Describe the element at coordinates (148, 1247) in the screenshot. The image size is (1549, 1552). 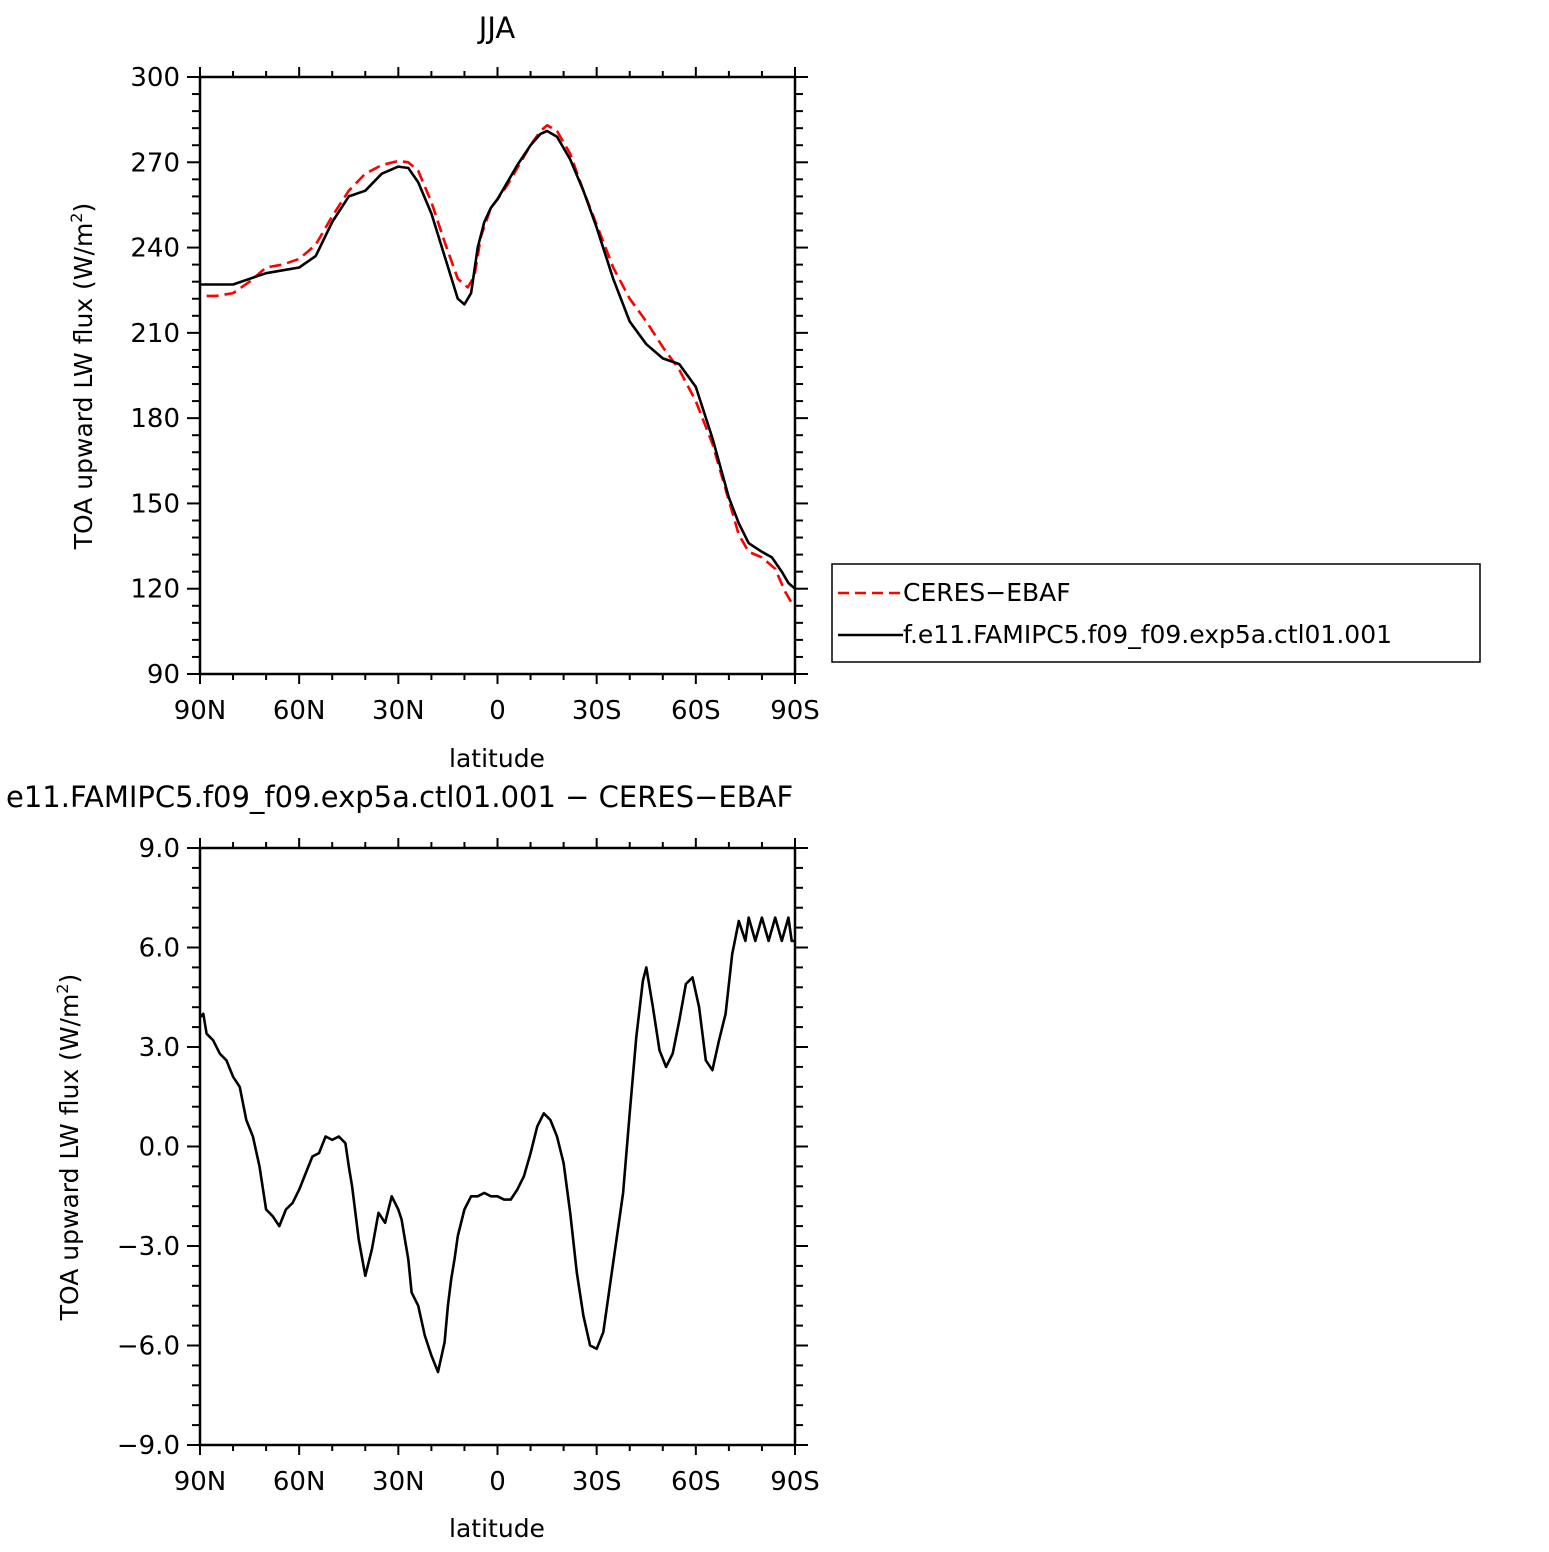
I see `y-tick-label: −3.0` at that location.